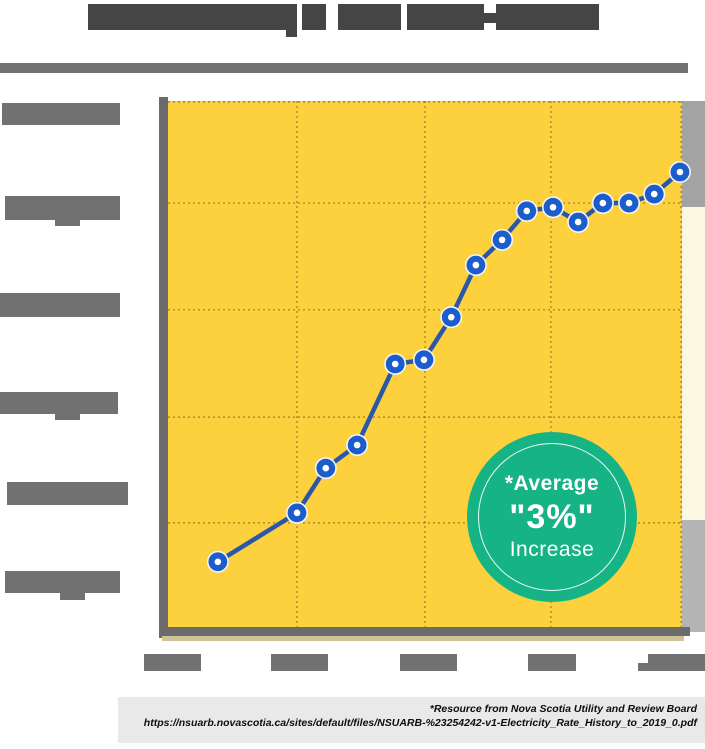 The height and width of the screenshot is (749, 705). What do you see at coordinates (163, 367) in the screenshot?
I see `y-axis-bar` at bounding box center [163, 367].